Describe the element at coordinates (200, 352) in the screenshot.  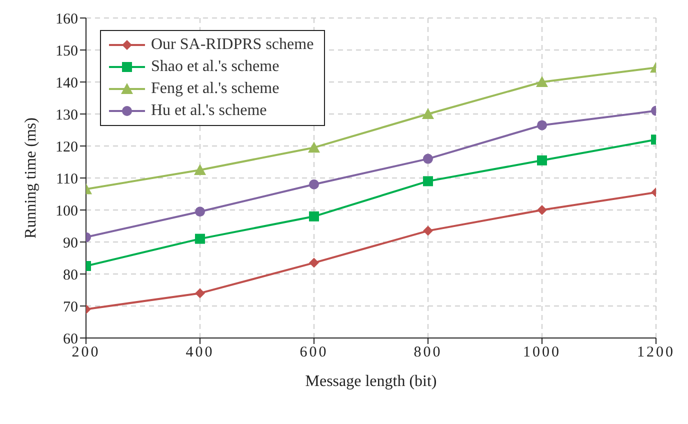
I see `x-tick-label: 400` at that location.